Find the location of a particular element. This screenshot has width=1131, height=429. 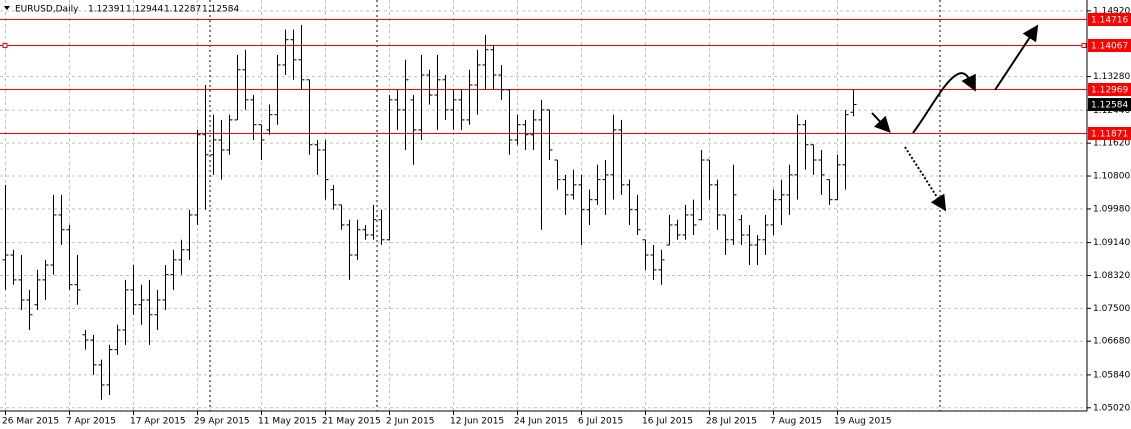

header-high: 1.12944 is located at coordinates (144, 10).